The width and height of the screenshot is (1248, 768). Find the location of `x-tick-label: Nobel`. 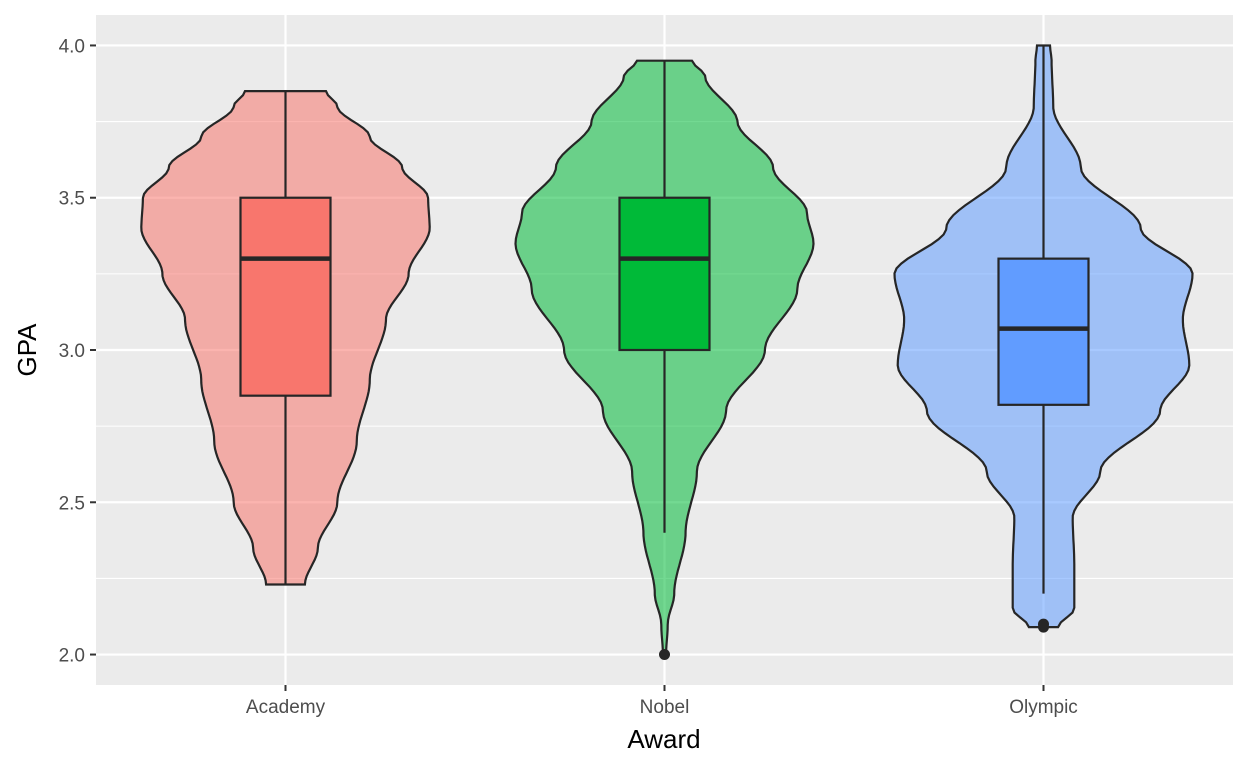

x-tick-label: Nobel is located at coordinates (665, 707).